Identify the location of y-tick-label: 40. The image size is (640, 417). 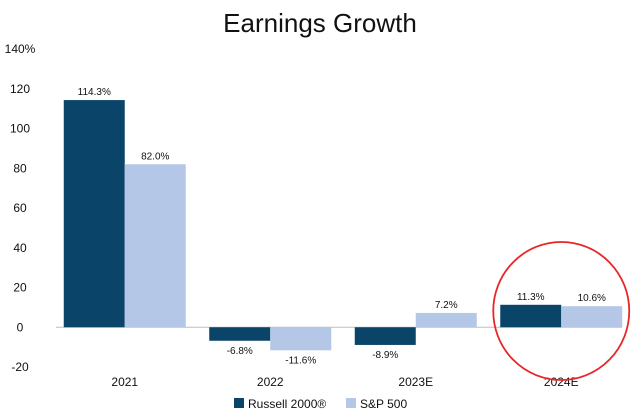
(20, 248).